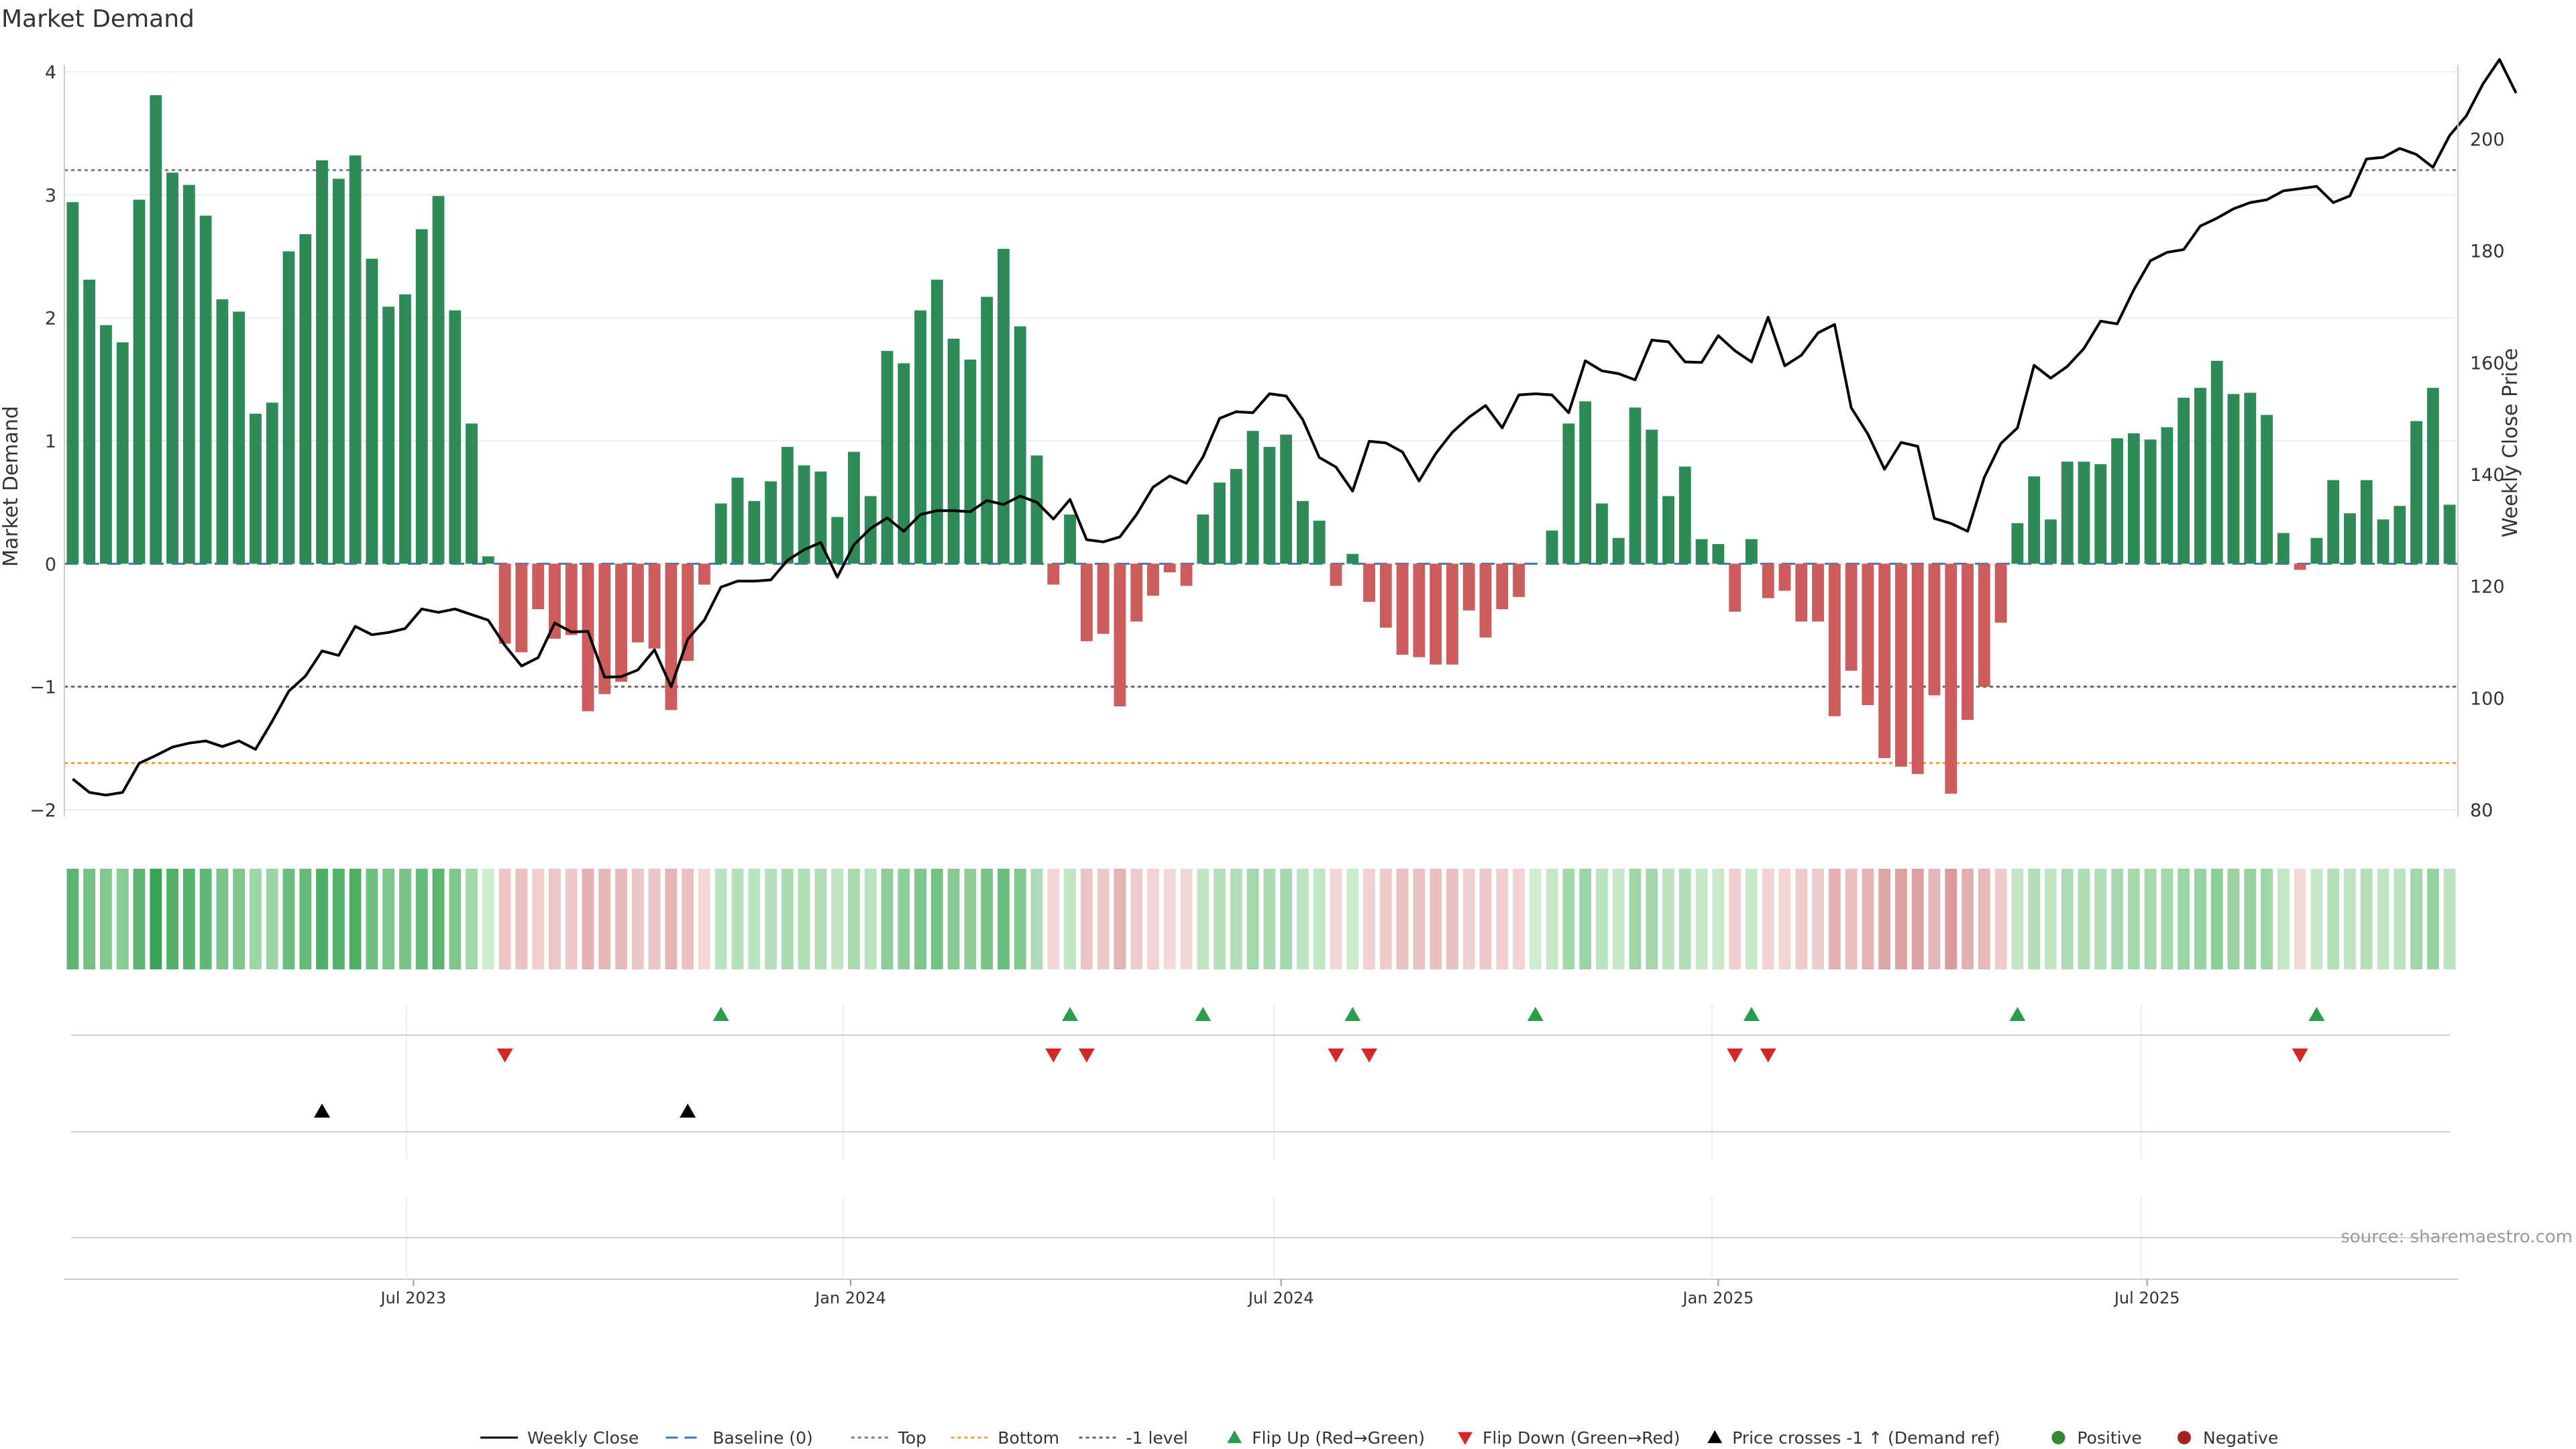 The height and width of the screenshot is (1449, 2576). What do you see at coordinates (739, 1438) in the screenshot?
I see `legend-item: Baseline (0)` at bounding box center [739, 1438].